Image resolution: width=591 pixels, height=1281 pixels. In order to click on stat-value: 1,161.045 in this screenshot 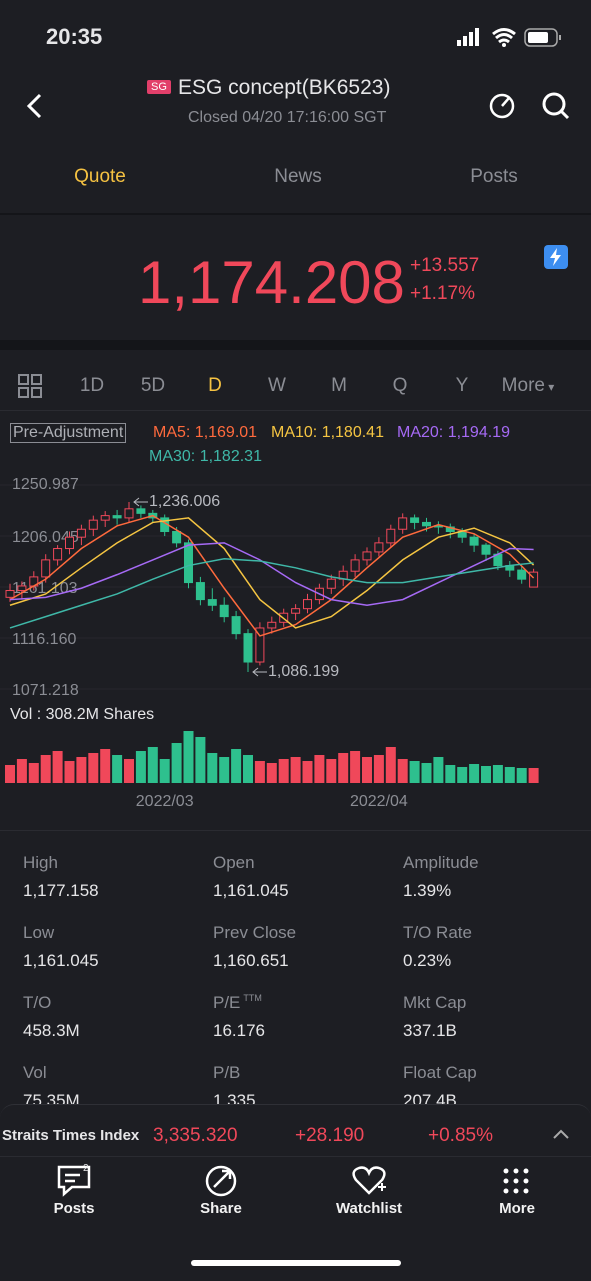, I will do `click(61, 960)`.